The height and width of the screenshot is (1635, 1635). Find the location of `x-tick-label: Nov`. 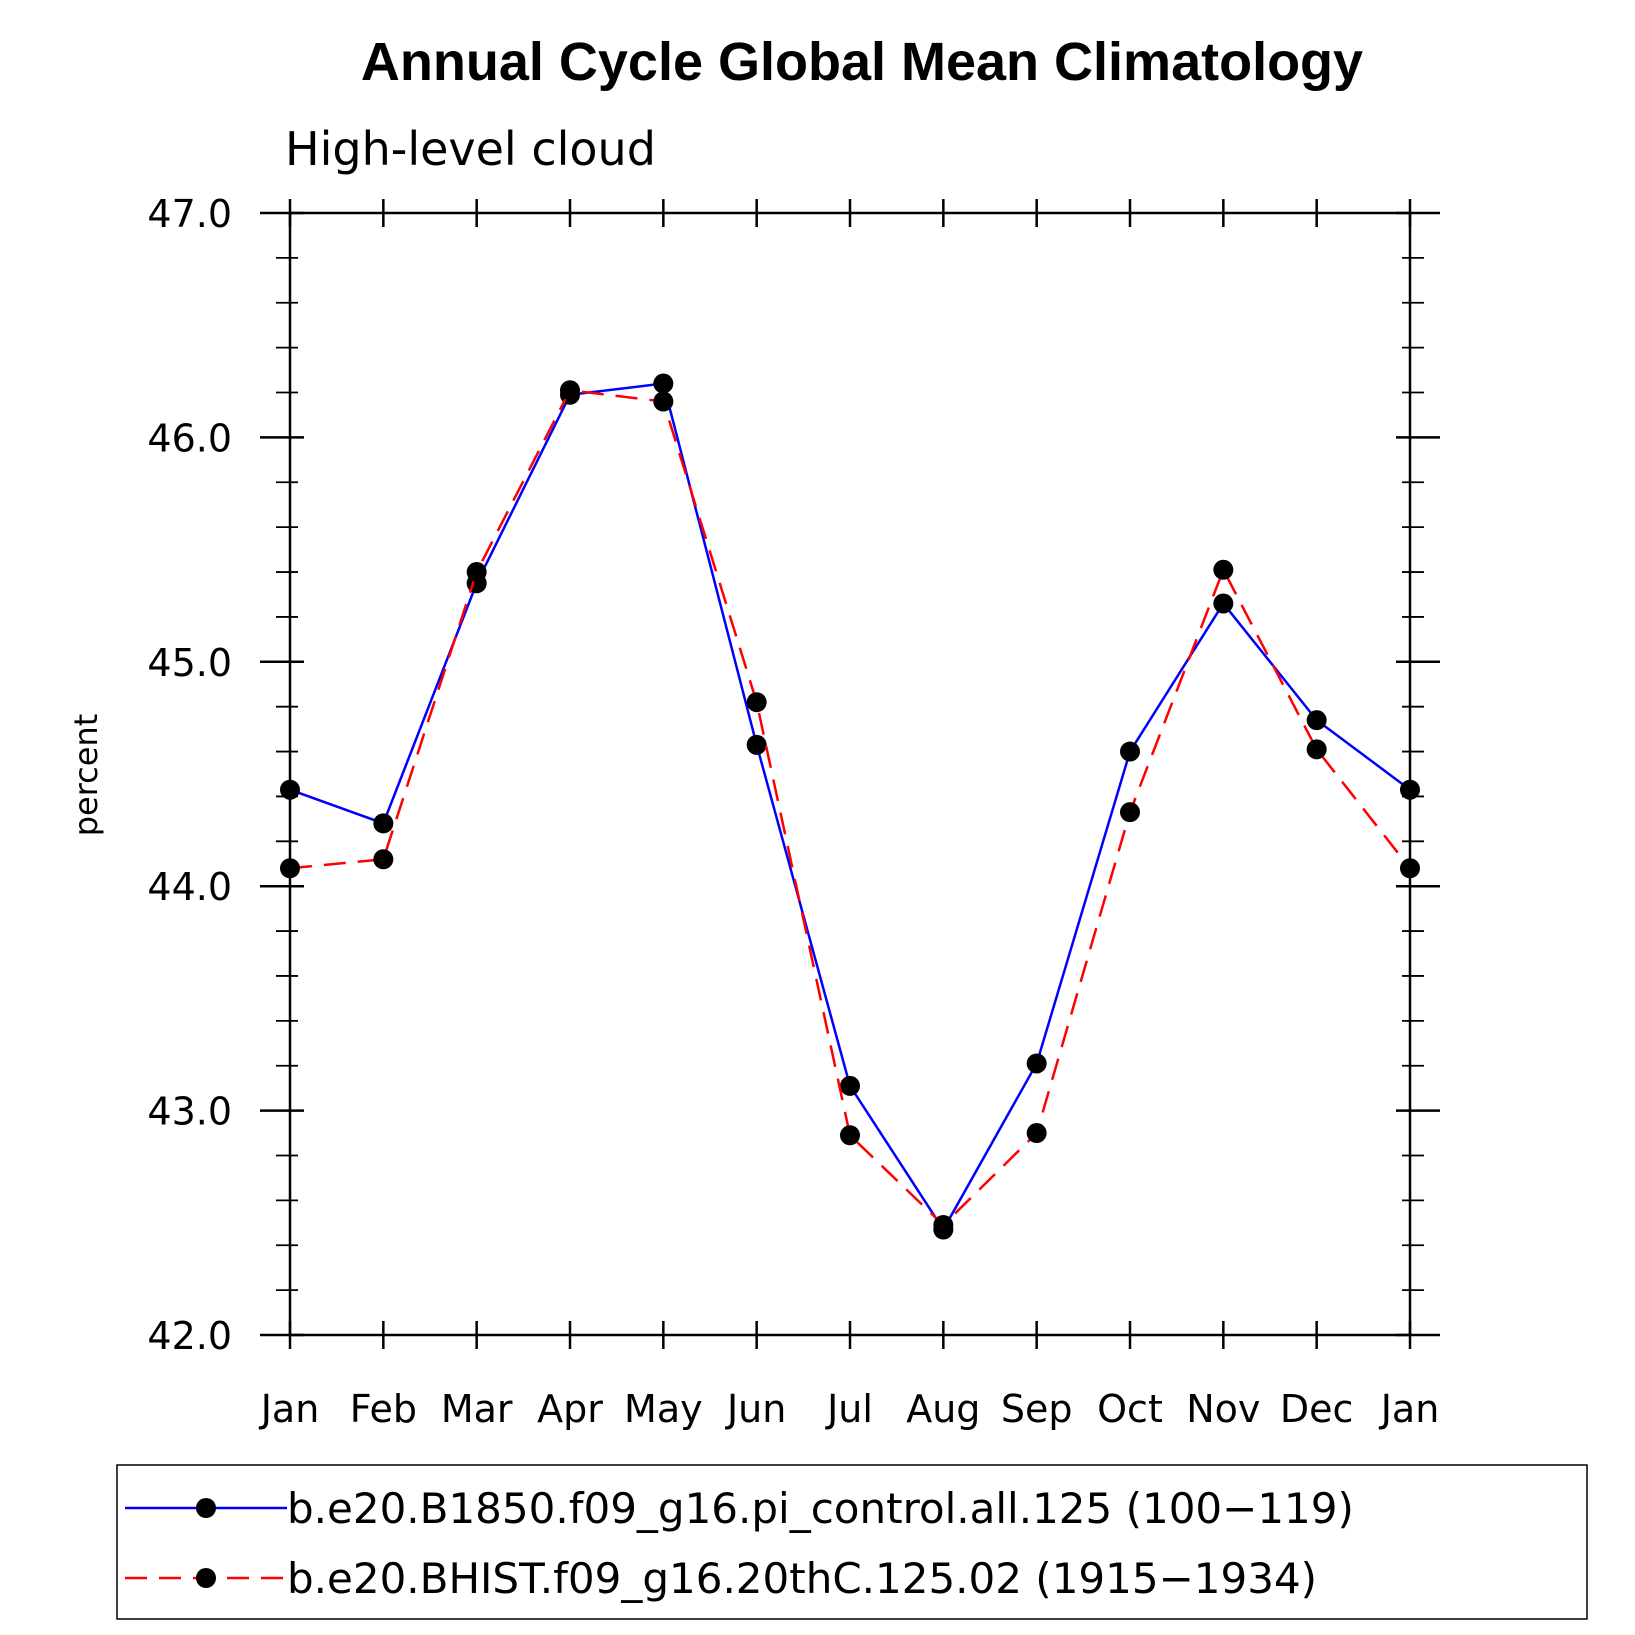

x-tick-label: Nov is located at coordinates (1223, 1409).